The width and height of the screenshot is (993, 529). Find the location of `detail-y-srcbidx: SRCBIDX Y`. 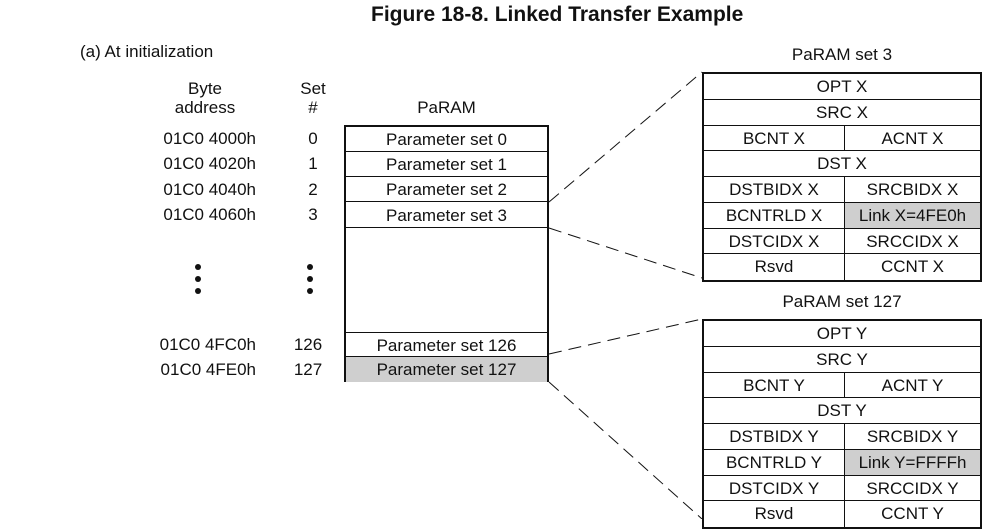

detail-y-srcbidx: SRCBIDX Y is located at coordinates (912, 436).